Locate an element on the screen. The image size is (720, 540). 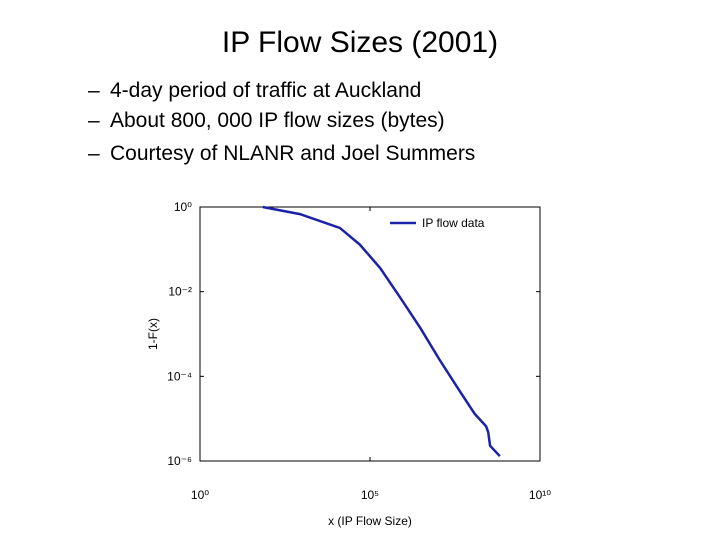
x-tick-label: 10¹⁰ is located at coordinates (540, 495).